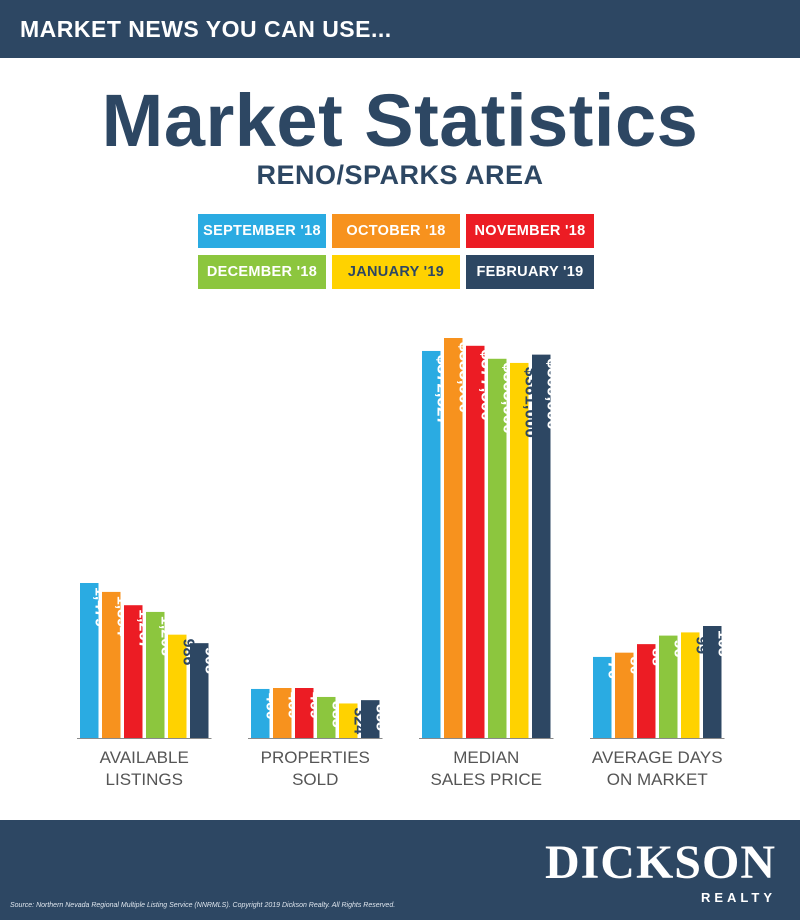  What do you see at coordinates (668, 686) in the screenshot?
I see `bar-g4-s4` at bounding box center [668, 686].